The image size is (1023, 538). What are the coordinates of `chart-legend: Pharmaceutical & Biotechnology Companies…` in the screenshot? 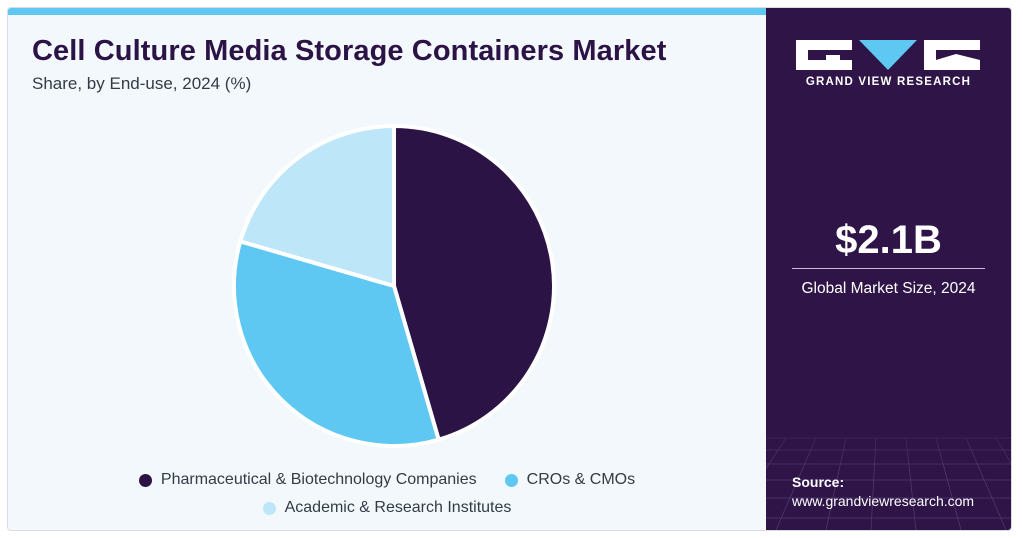 It's located at (387, 494).